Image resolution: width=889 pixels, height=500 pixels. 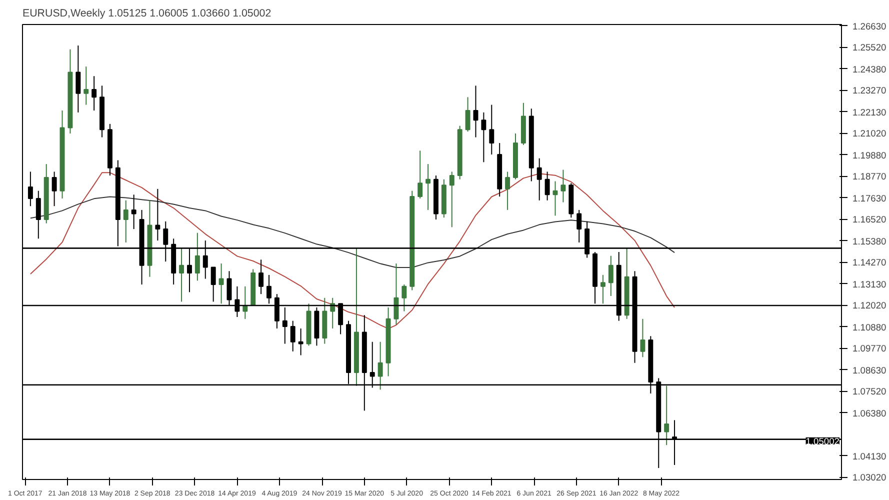 What do you see at coordinates (869, 413) in the screenshot?
I see `y-tick-label: 1.06380` at bounding box center [869, 413].